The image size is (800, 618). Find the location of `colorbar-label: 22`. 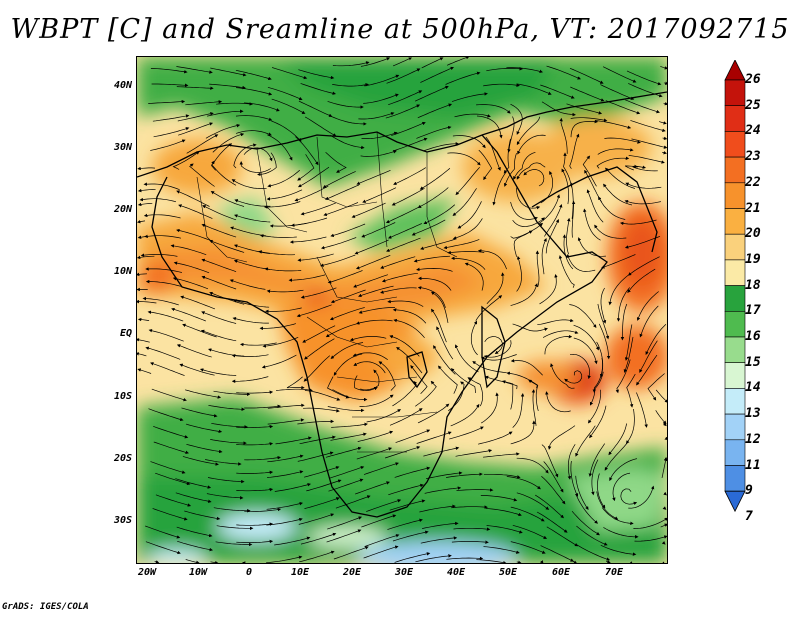

colorbar-label: 22 is located at coordinates (753, 182).